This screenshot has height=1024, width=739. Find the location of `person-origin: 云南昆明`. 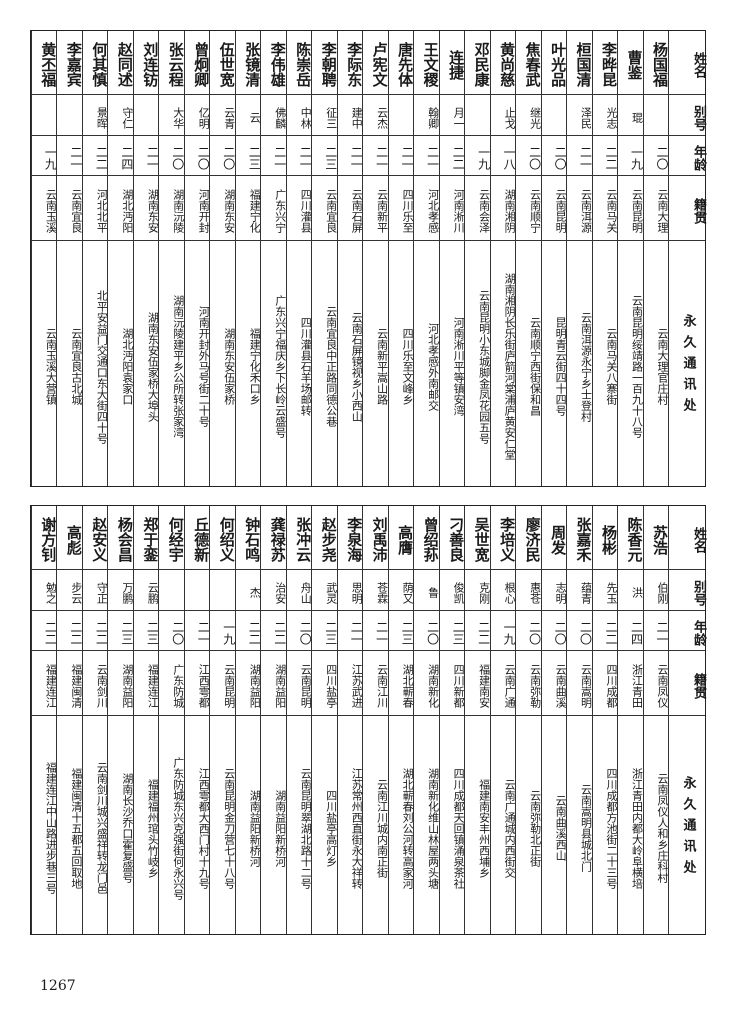

person-origin: 云南昆明 is located at coordinates (631, 208).